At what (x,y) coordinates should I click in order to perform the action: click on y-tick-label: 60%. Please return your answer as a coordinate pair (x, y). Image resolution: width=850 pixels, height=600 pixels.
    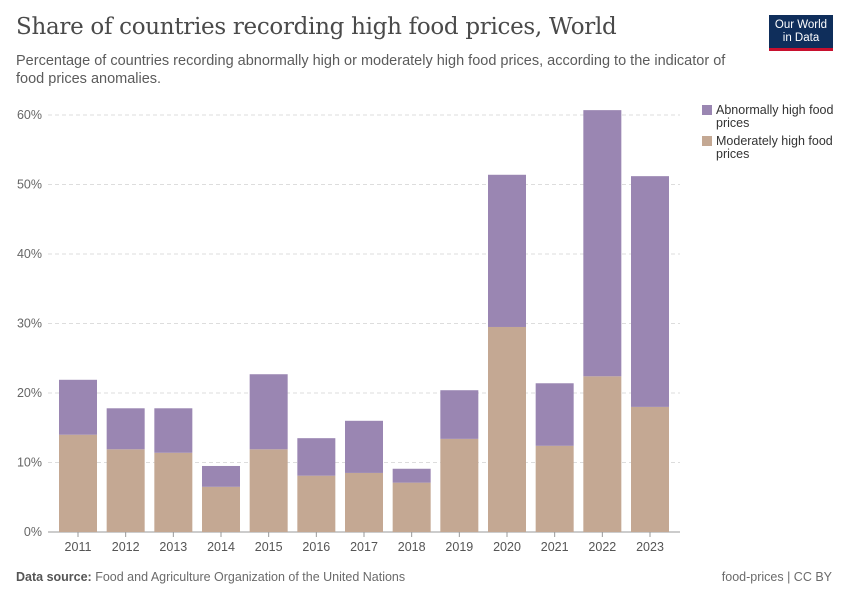
    Looking at the image, I should click on (29, 115).